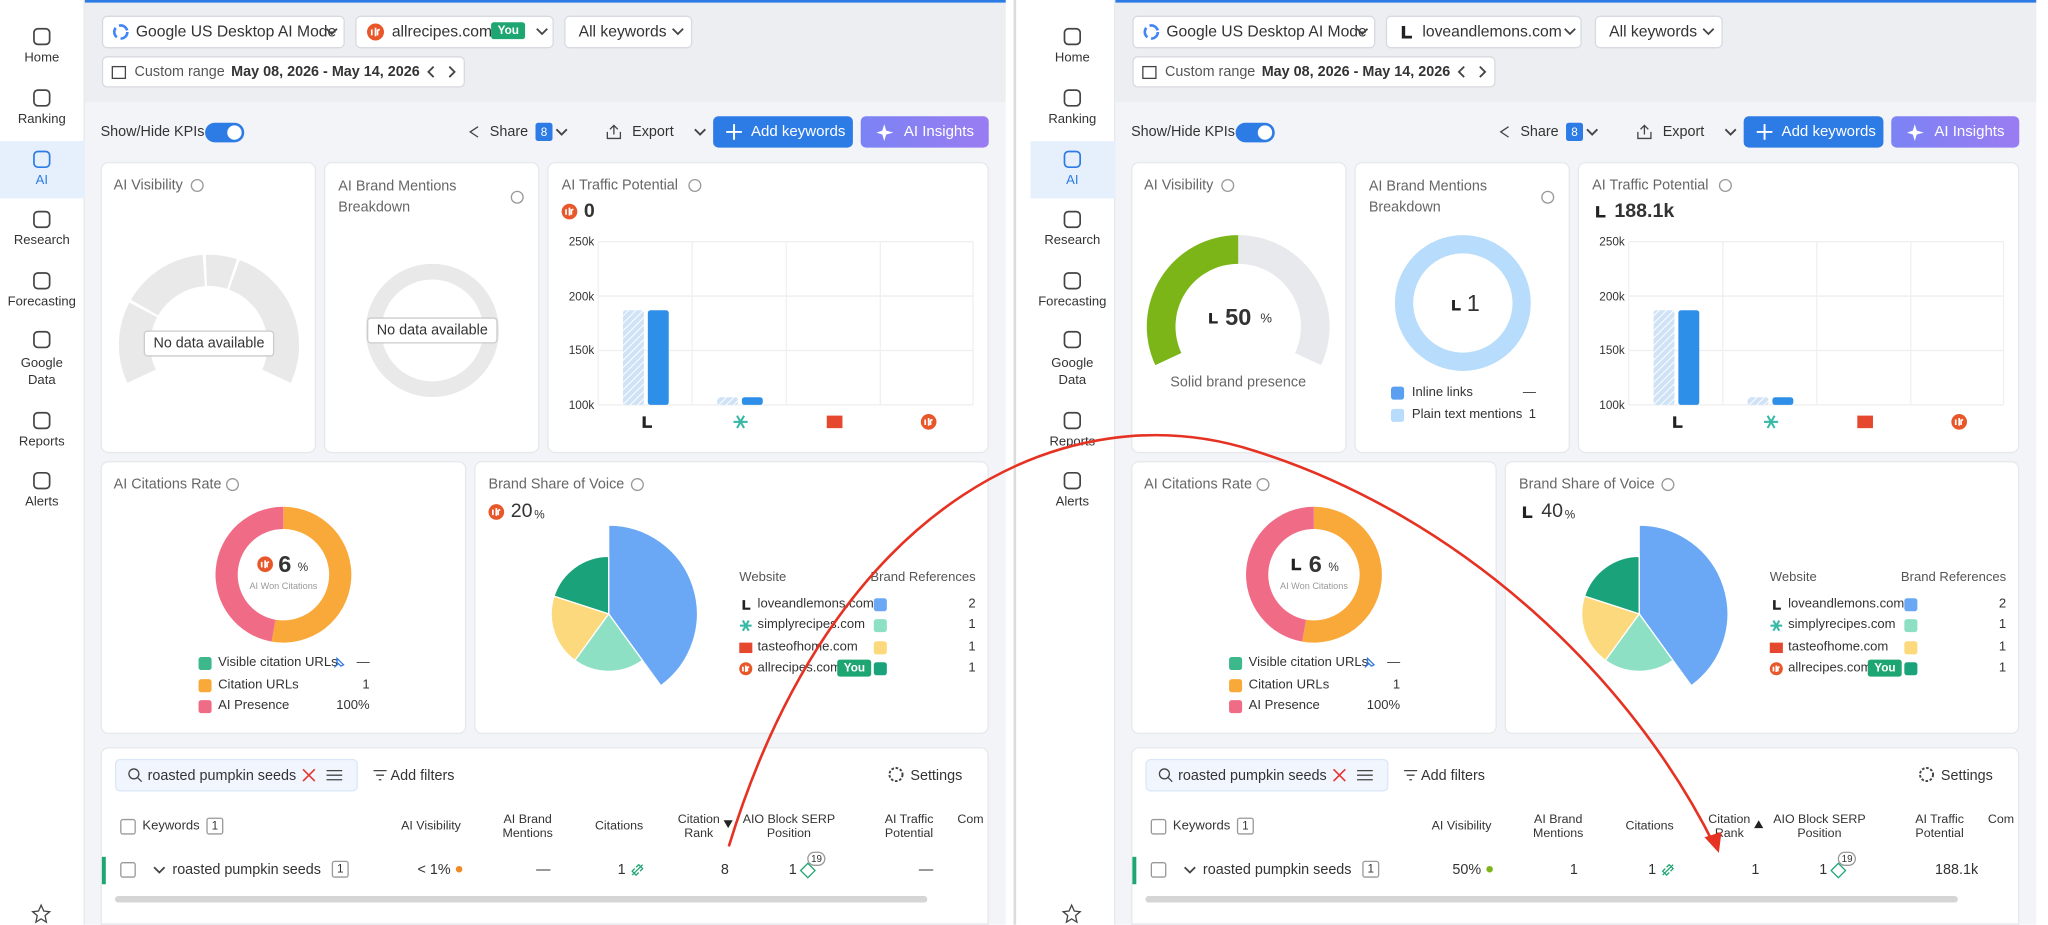 The width and height of the screenshot is (2048, 925). I want to click on kpi-toggle-label: Show/Hide KPIs, so click(152, 132).